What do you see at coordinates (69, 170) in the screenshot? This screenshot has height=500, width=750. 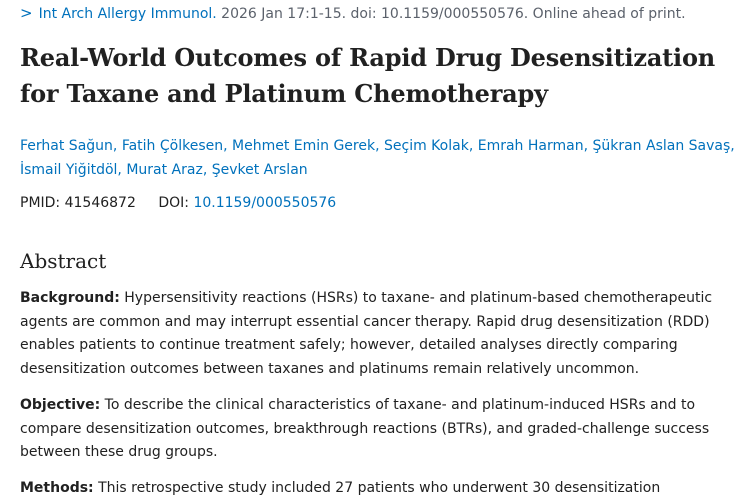 I see `author-link: İsmail Yiğitdöl` at bounding box center [69, 170].